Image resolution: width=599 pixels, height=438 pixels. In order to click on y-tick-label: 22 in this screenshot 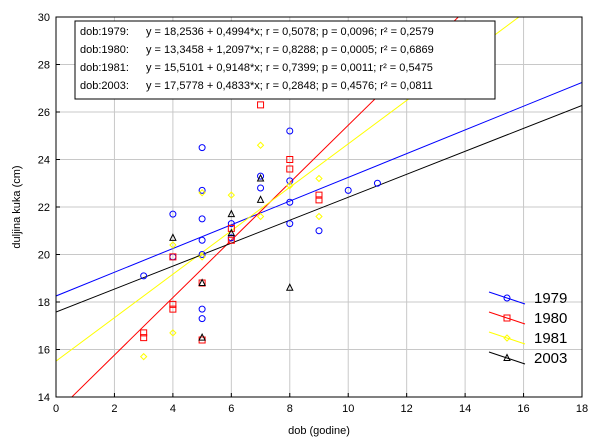, I will do `click(44, 208)`.